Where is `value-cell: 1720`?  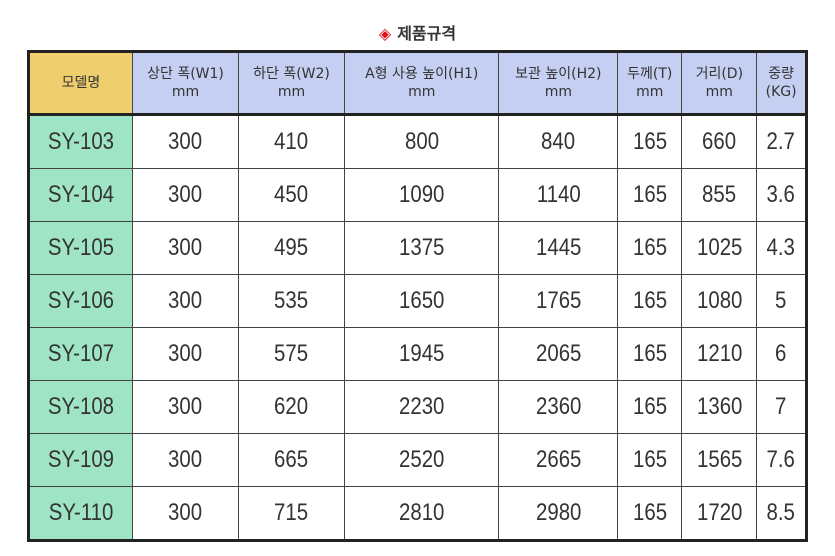 value-cell: 1720 is located at coordinates (719, 513).